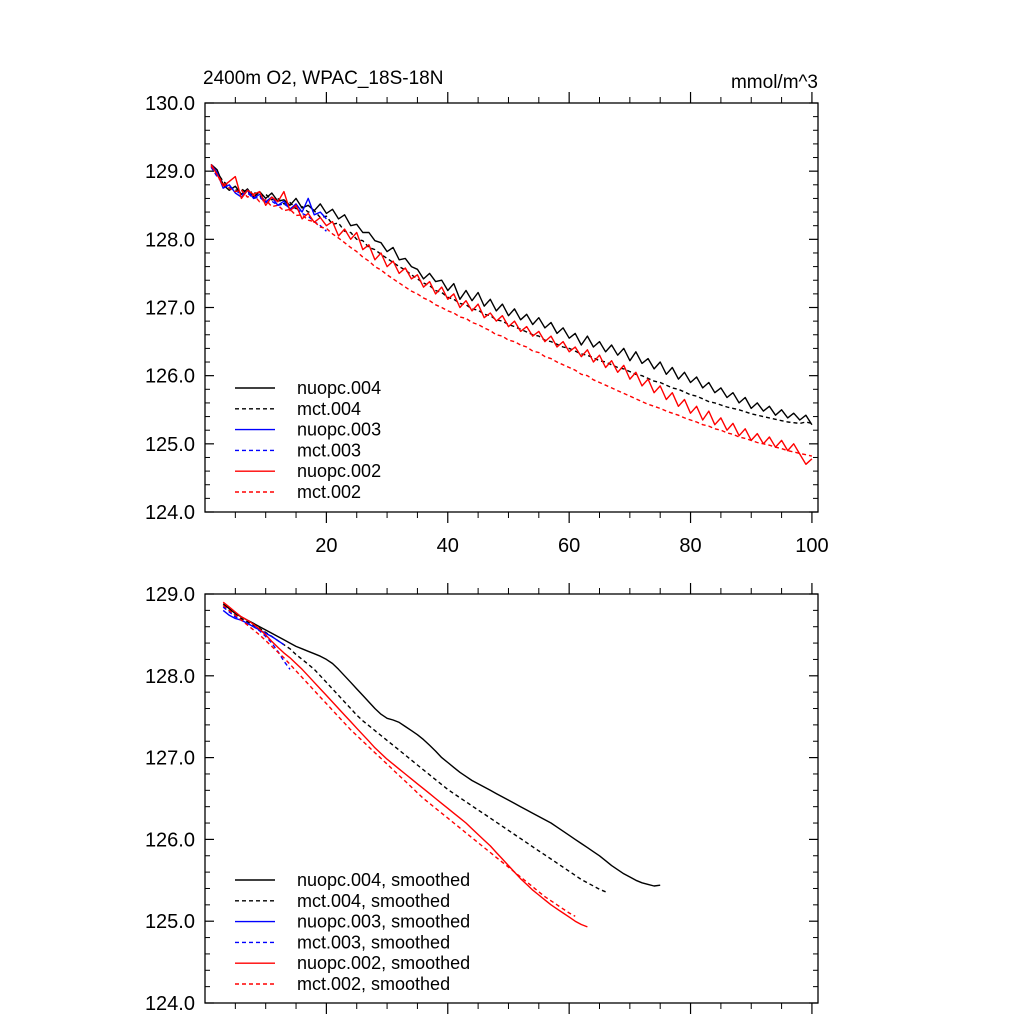 This screenshot has height=1024, width=1024. What do you see at coordinates (373, 901) in the screenshot?
I see `legend-label-mct-004-smoothed: mct.004, smoothed` at bounding box center [373, 901].